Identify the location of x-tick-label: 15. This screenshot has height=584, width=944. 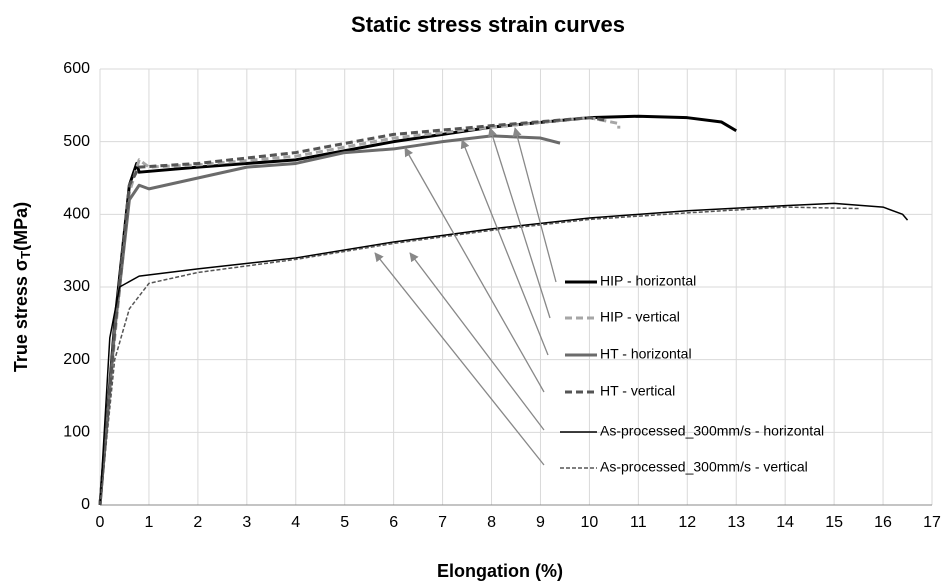
(834, 522).